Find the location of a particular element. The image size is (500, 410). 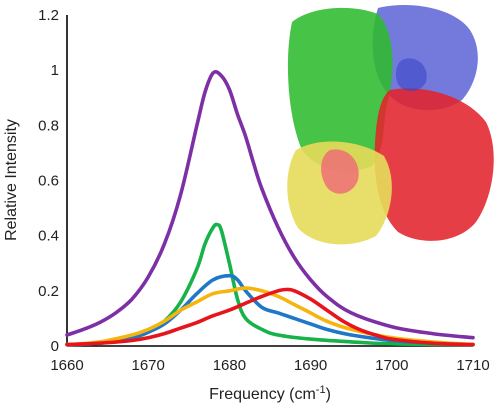

y-tick-label: 0.6 is located at coordinates (48, 181).